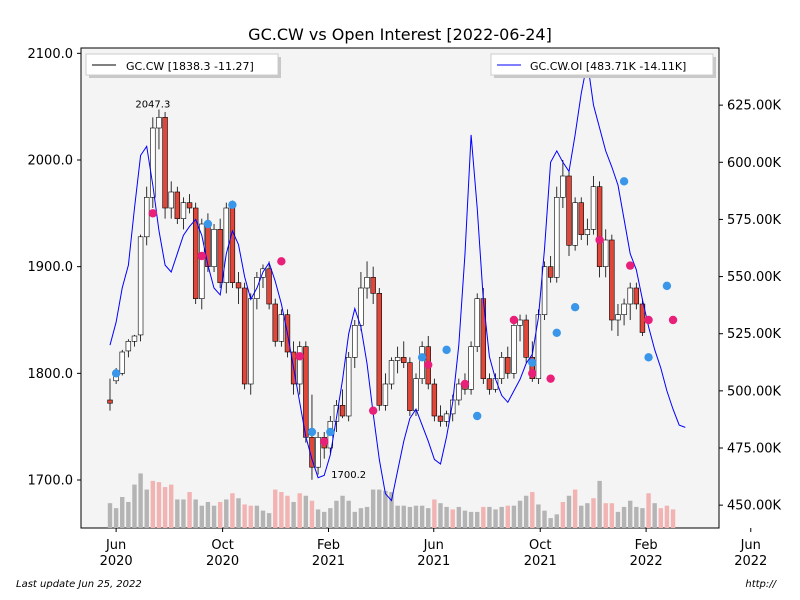 This screenshot has width=800, height=600. What do you see at coordinates (51, 161) in the screenshot?
I see `y-left-tick-label: 2000.0` at bounding box center [51, 161].